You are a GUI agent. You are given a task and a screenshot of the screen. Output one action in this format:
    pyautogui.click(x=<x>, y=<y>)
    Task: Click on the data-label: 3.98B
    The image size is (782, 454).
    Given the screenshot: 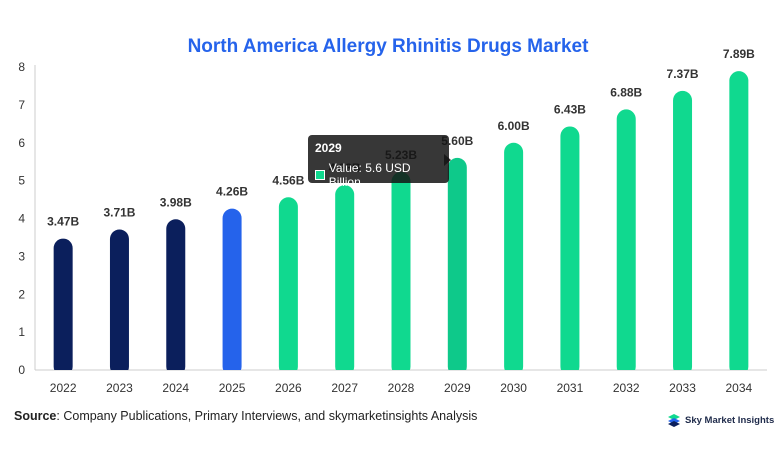 What is the action you would take?
    pyautogui.click(x=176, y=202)
    